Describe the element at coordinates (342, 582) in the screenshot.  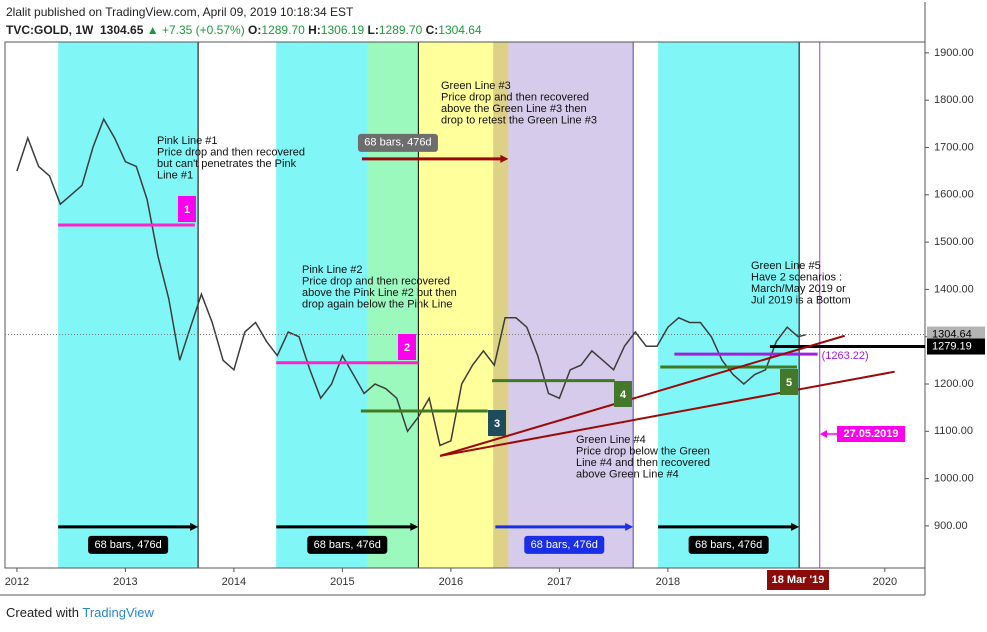
I see `x-tick-label: 2015` at that location.